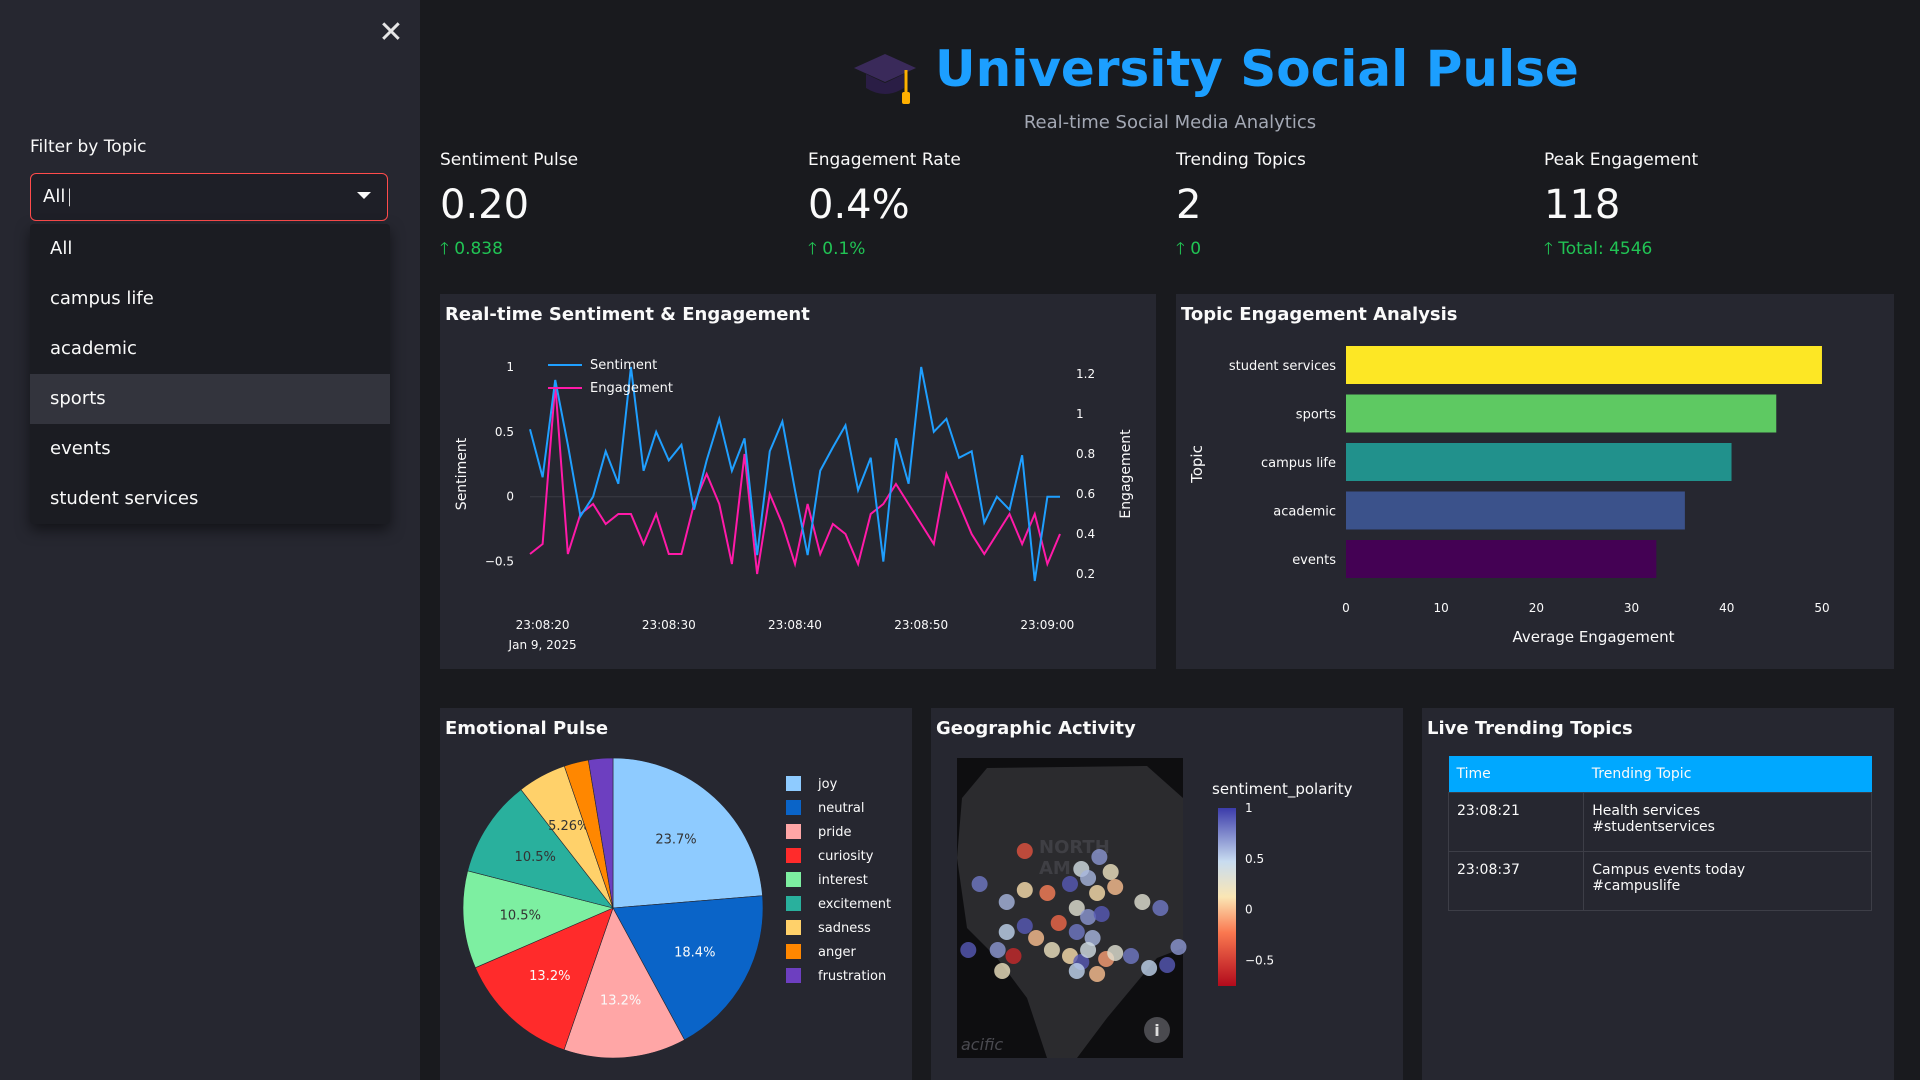 The width and height of the screenshot is (1920, 1080). I want to click on x-tick-label: 0, so click(1346, 608).